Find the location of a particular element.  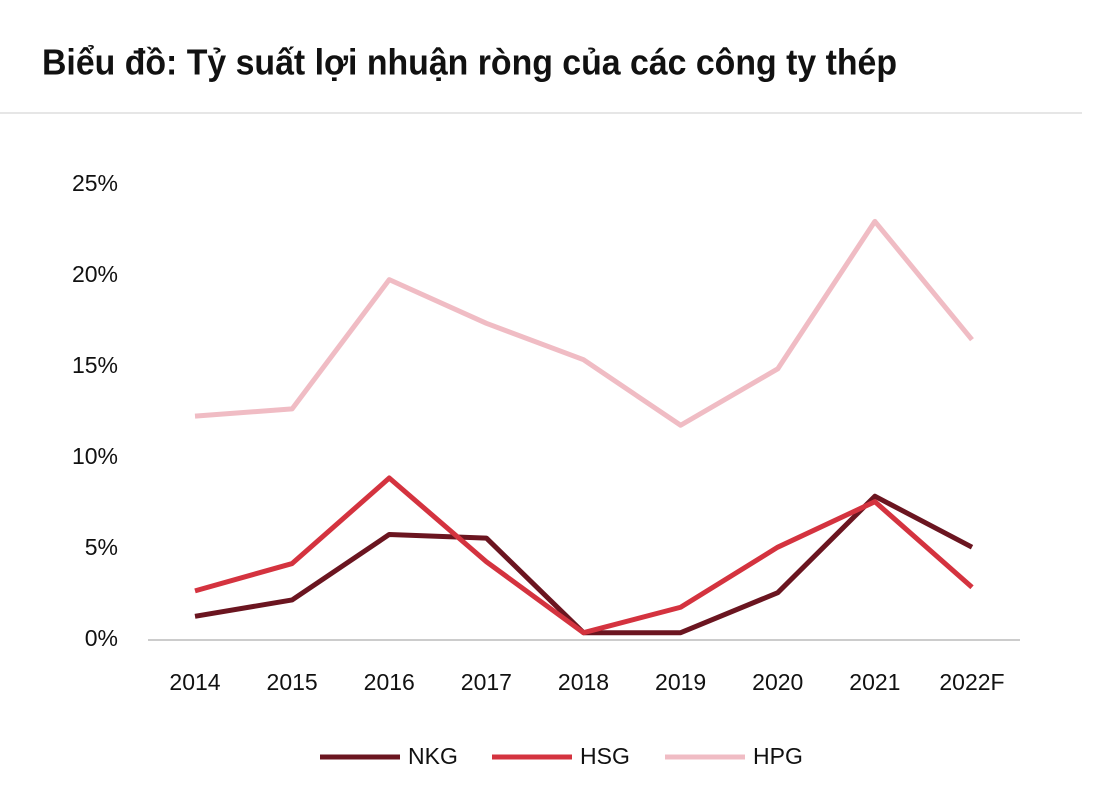

legend-label: HSG is located at coordinates (605, 756).